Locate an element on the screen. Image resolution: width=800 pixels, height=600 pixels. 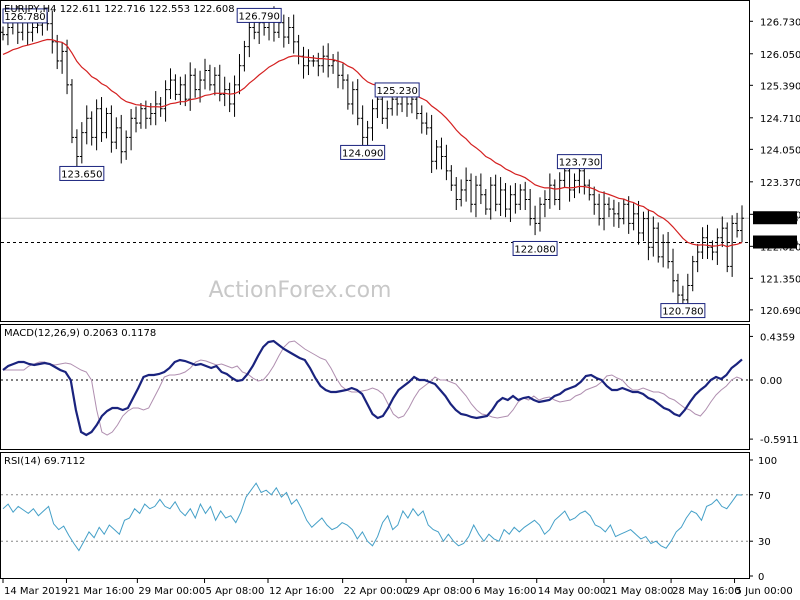
current-price-flag: 122.608 is located at coordinates (775, 218).